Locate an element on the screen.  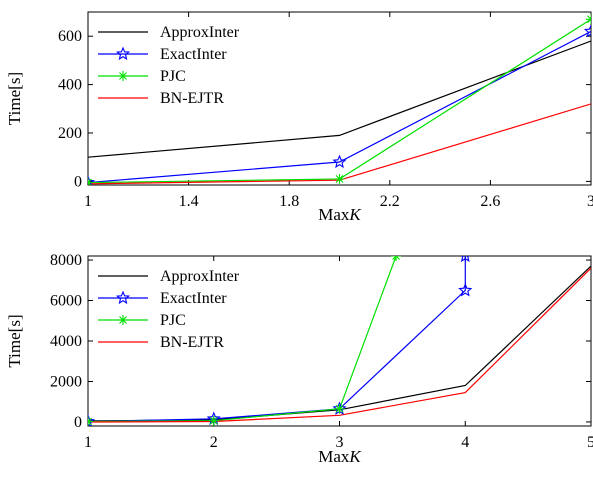
x-tick-label: 1.8 is located at coordinates (289, 201).